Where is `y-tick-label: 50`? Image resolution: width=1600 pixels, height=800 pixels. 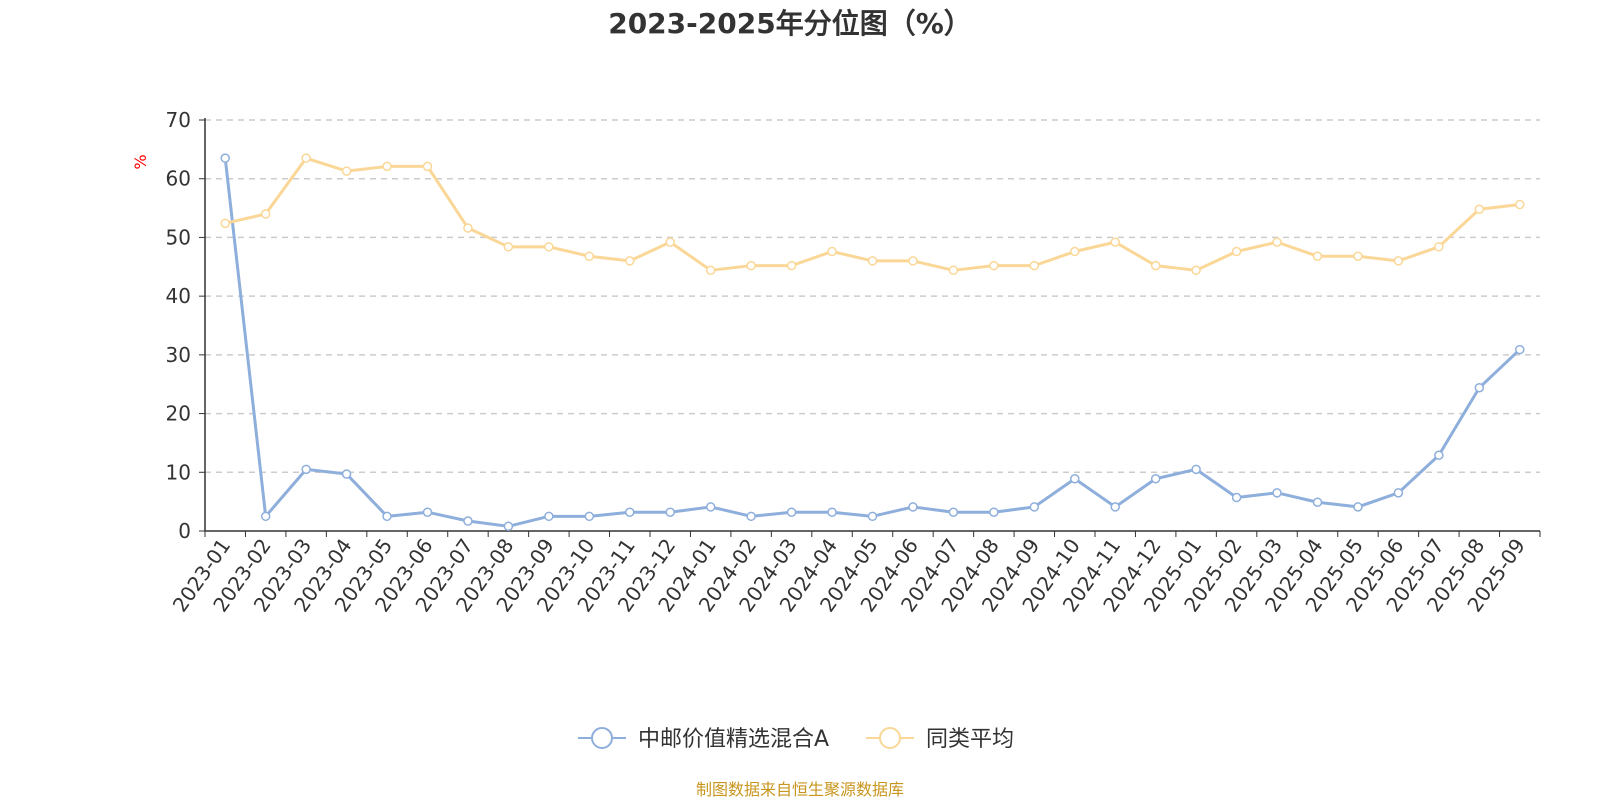
y-tick-label: 50 is located at coordinates (178, 237).